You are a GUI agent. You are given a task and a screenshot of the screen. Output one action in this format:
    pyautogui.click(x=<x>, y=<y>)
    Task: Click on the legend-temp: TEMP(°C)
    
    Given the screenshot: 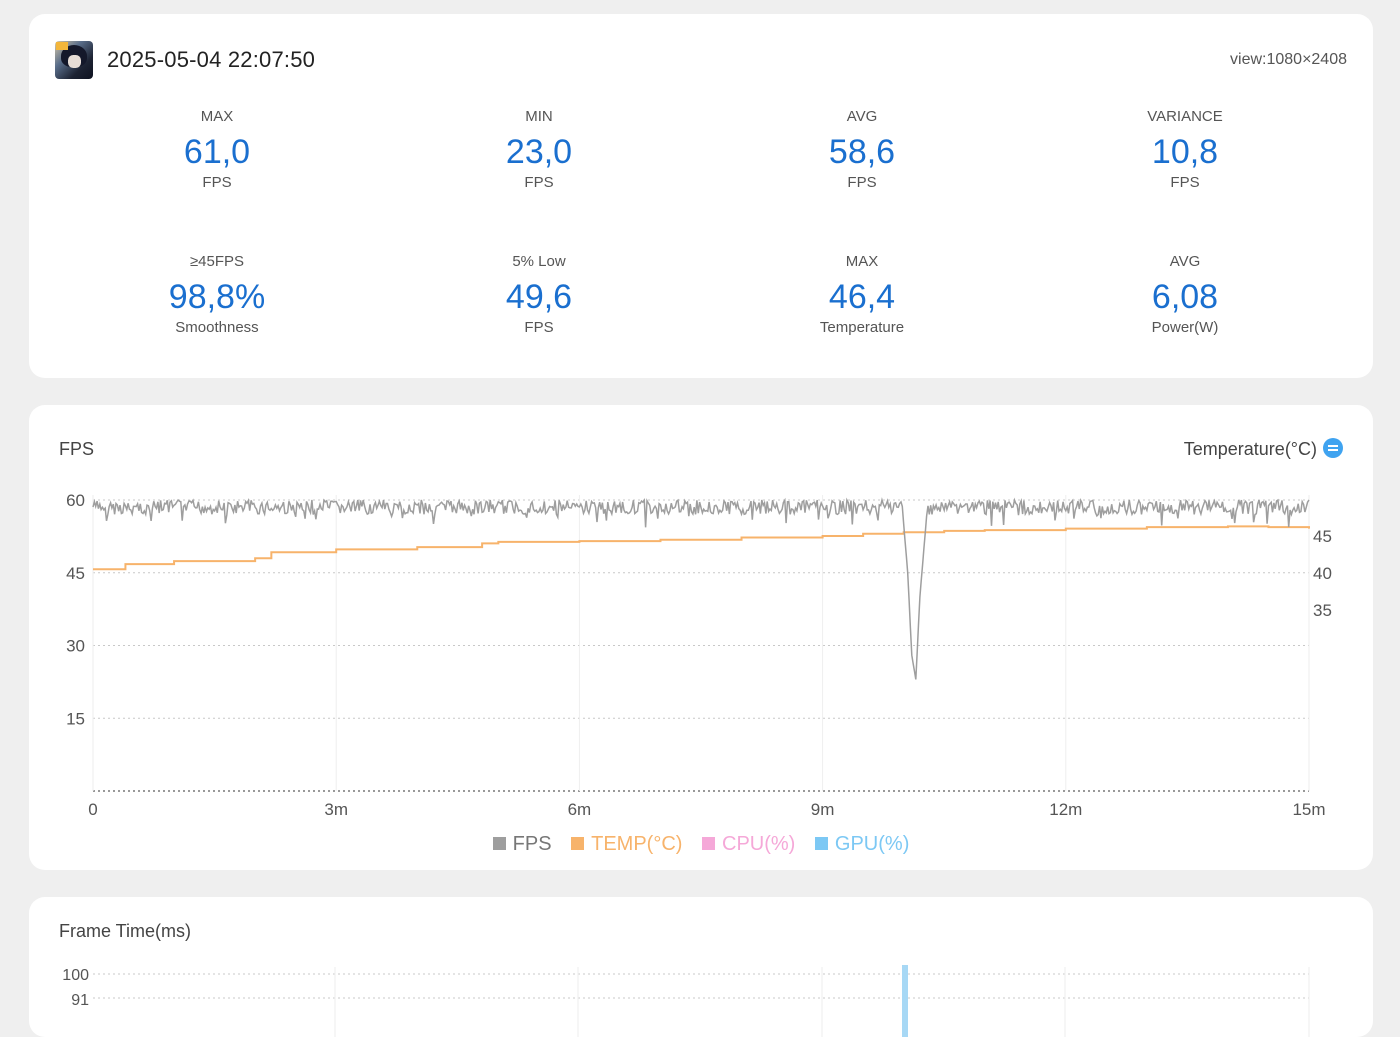 What is the action you would take?
    pyautogui.click(x=626, y=844)
    